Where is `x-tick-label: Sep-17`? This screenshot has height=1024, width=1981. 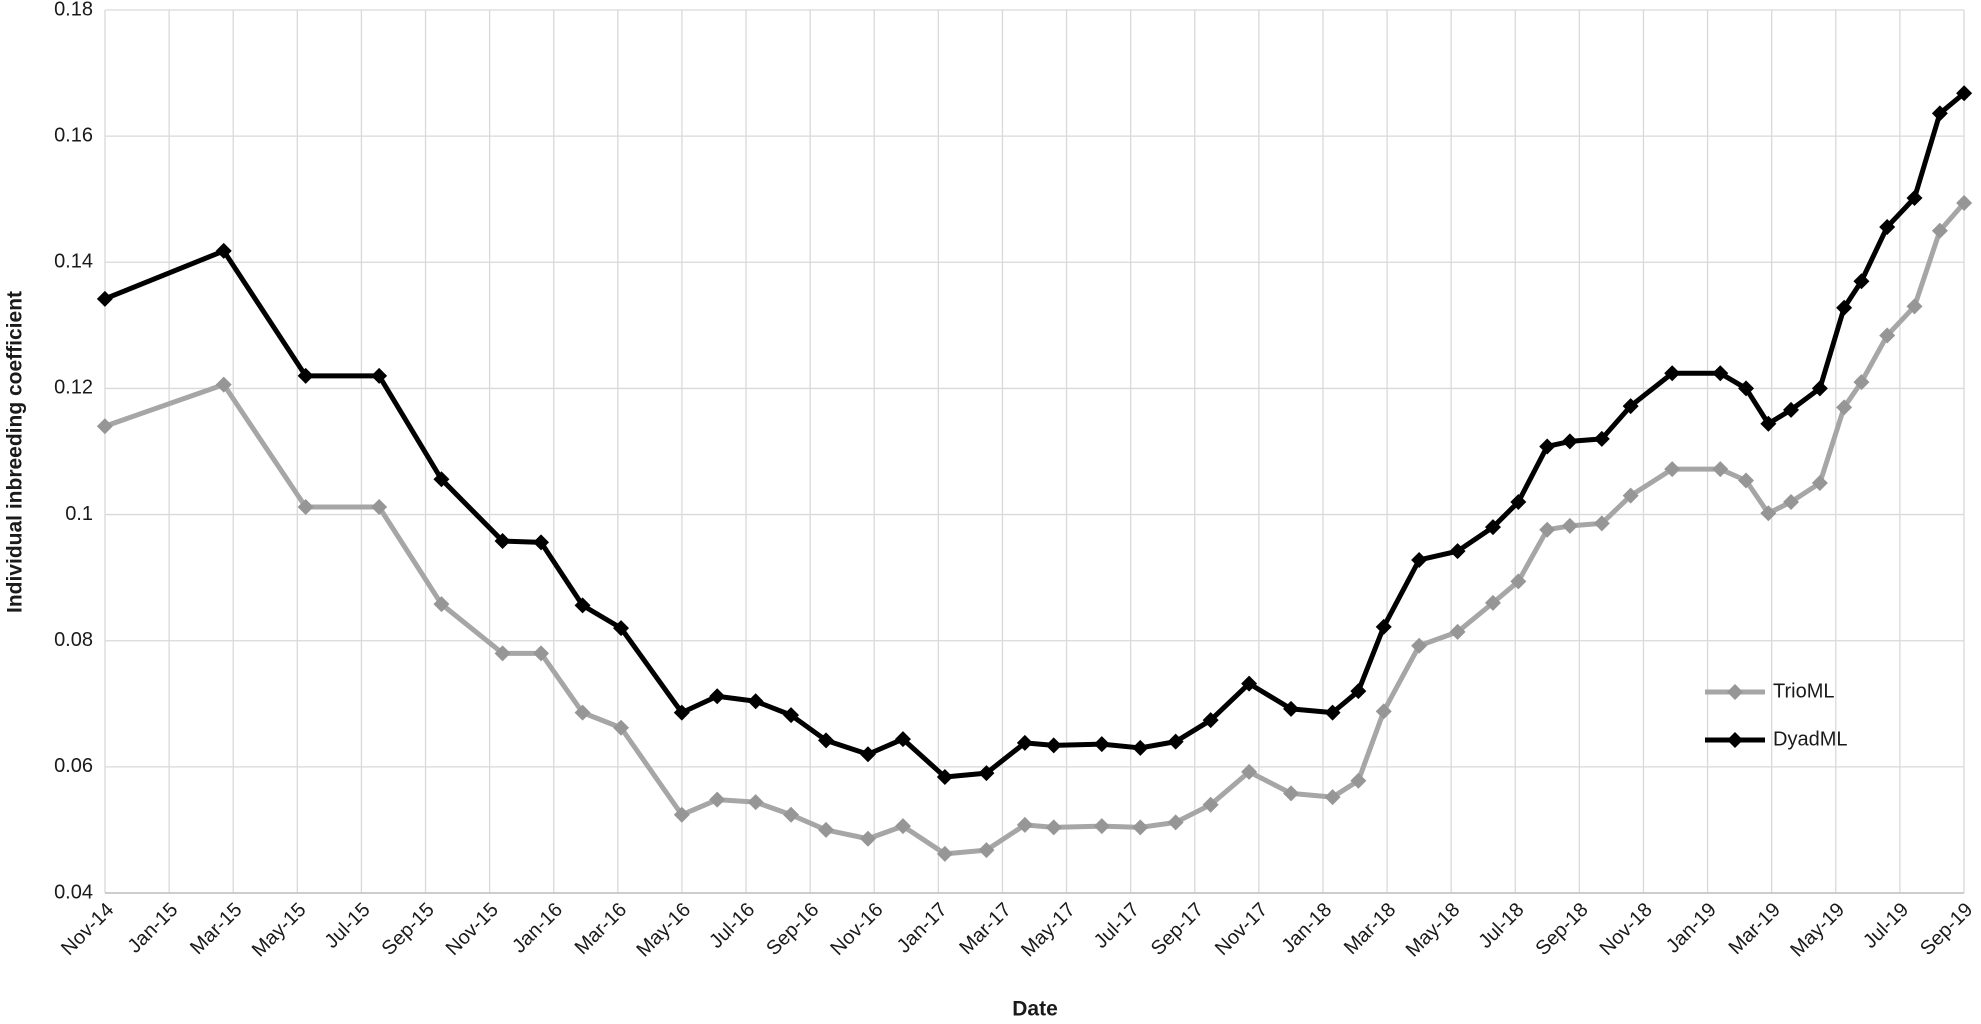 x-tick-label: Sep-17 is located at coordinates (1177, 929).